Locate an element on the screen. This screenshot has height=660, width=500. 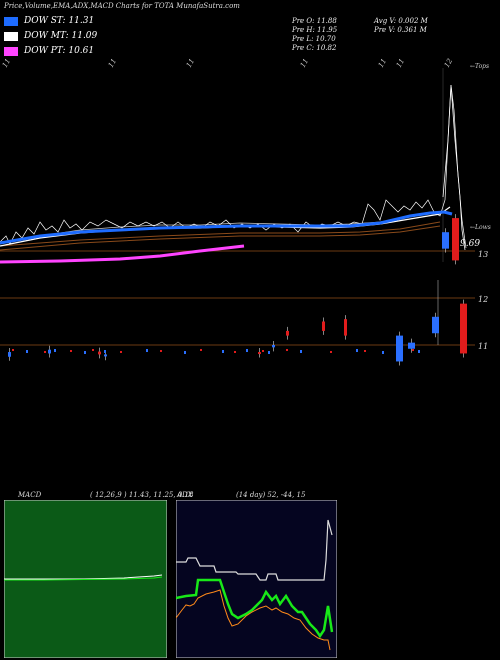
legend-label-st: DOW ST: 11.31 is located at coordinates (59, 21).